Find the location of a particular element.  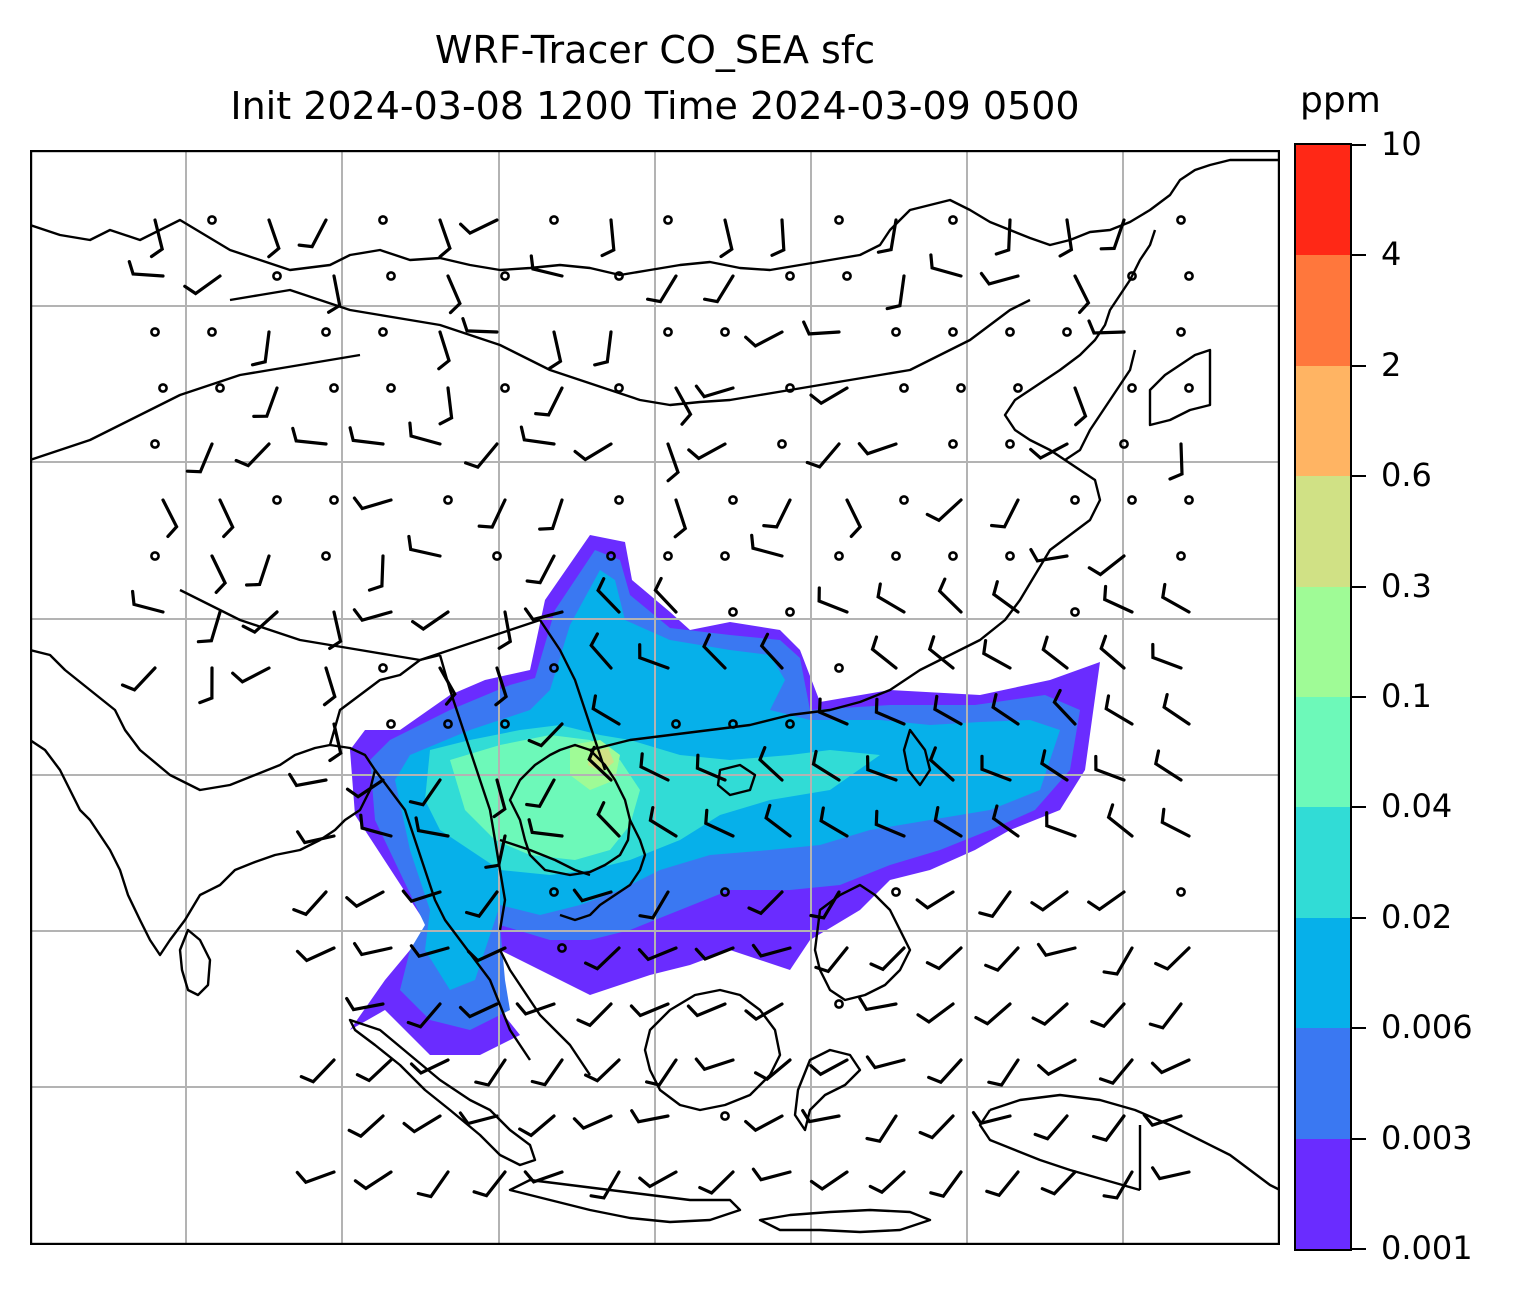

border-mongolia is located at coordinates (630, 347).